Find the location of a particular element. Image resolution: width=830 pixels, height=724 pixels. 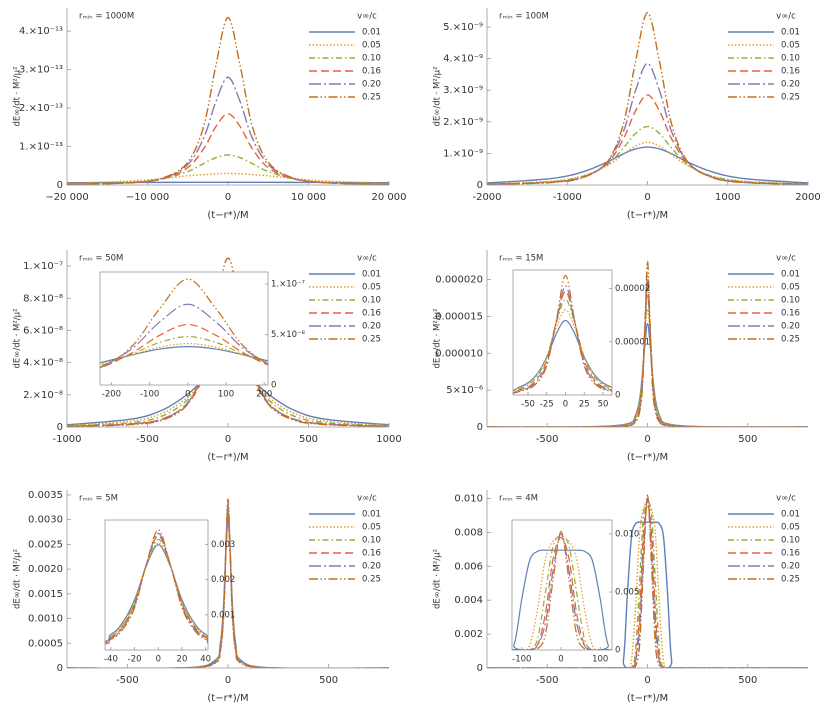

inset-y-tick-label: 1.×10⁻⁷ is located at coordinates (288, 285).